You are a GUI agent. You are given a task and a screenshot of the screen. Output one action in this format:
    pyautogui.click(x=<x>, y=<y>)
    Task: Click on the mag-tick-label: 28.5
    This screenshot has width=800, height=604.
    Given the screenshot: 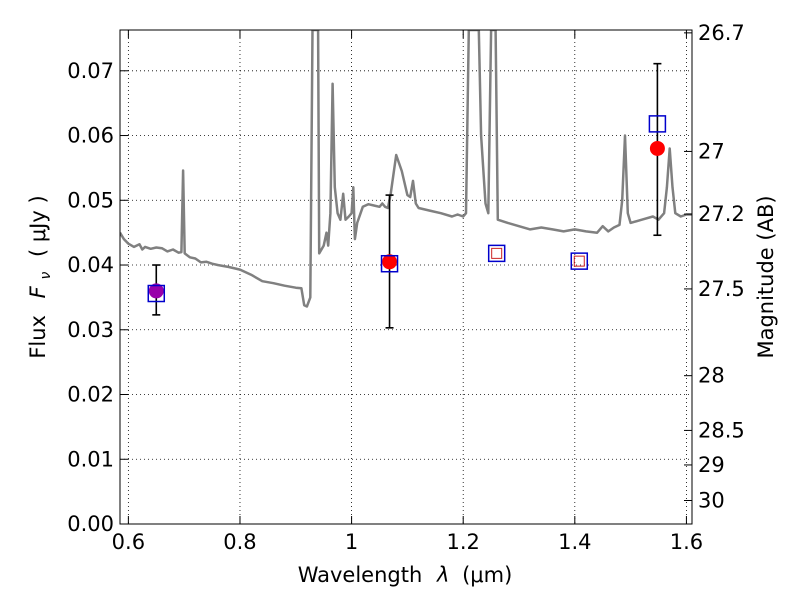 What is the action you would take?
    pyautogui.click(x=721, y=430)
    